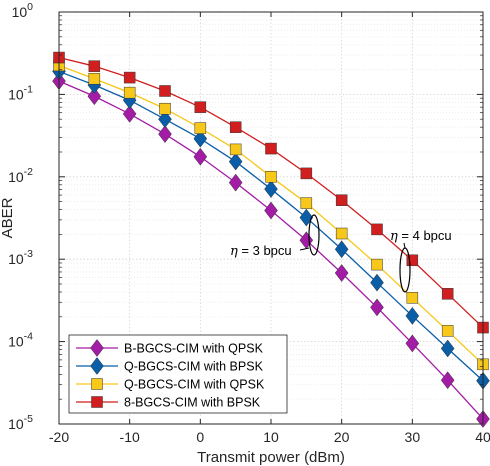 The width and height of the screenshot is (490, 466). I want to click on x-tick-labels: -20 -10 0 10 20 30 40, so click(269, 437).